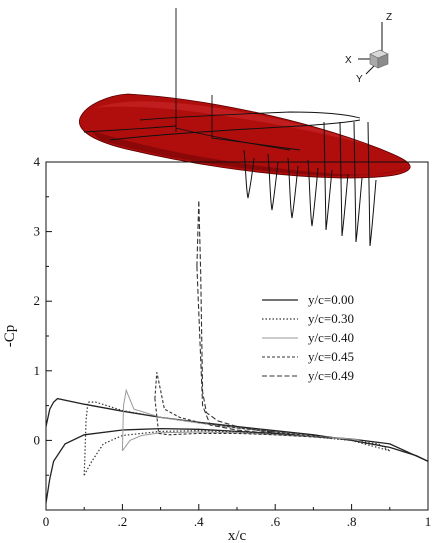 The image size is (436, 543). I want to click on triad-z-label: Z, so click(389, 17).